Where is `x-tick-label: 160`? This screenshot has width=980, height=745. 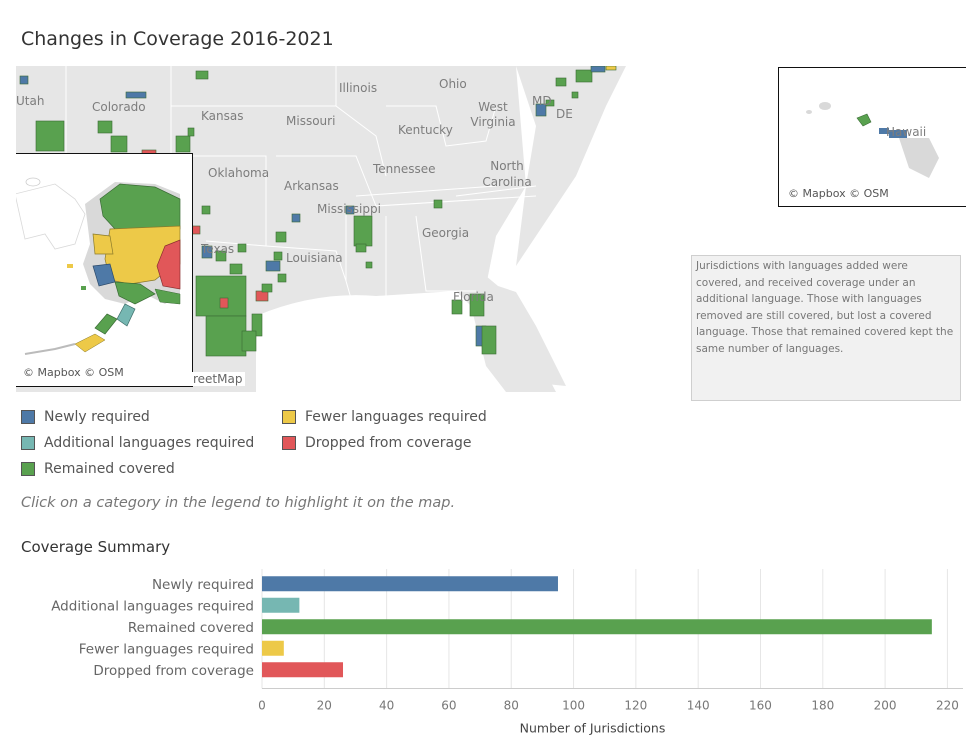
x-tick-label: 160 is located at coordinates (760, 706).